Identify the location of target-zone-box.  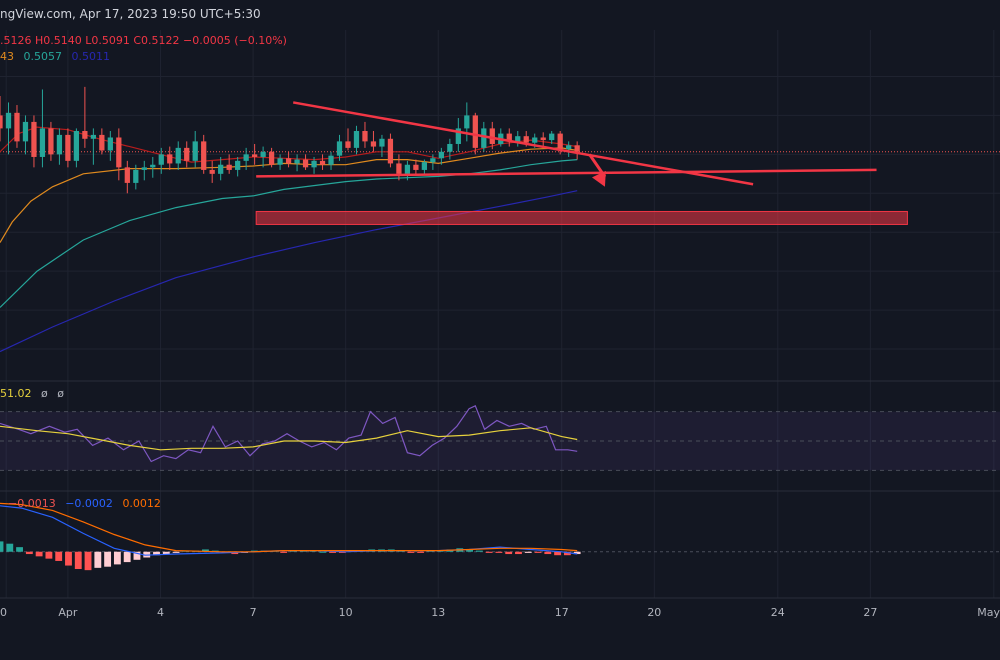
(581, 217).